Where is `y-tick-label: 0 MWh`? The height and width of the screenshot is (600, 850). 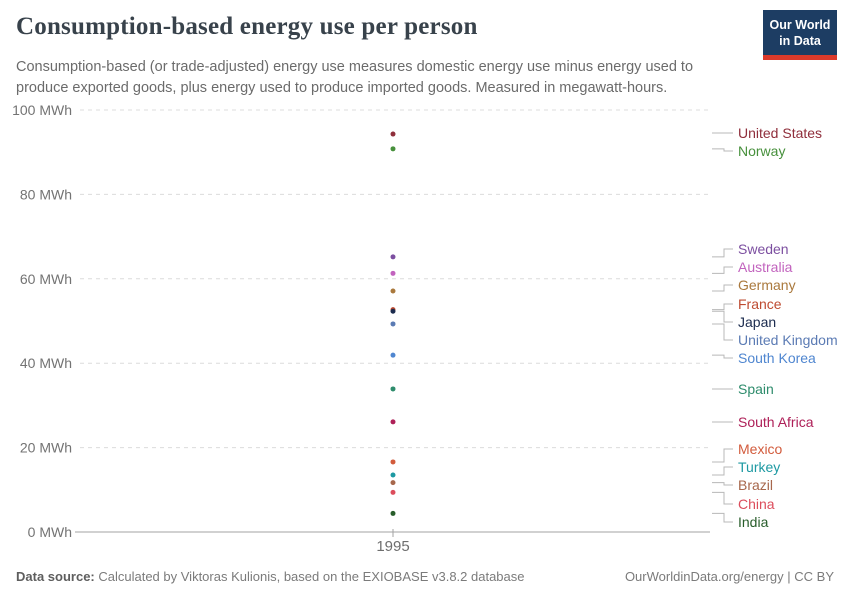
y-tick-label: 0 MWh is located at coordinates (50, 532).